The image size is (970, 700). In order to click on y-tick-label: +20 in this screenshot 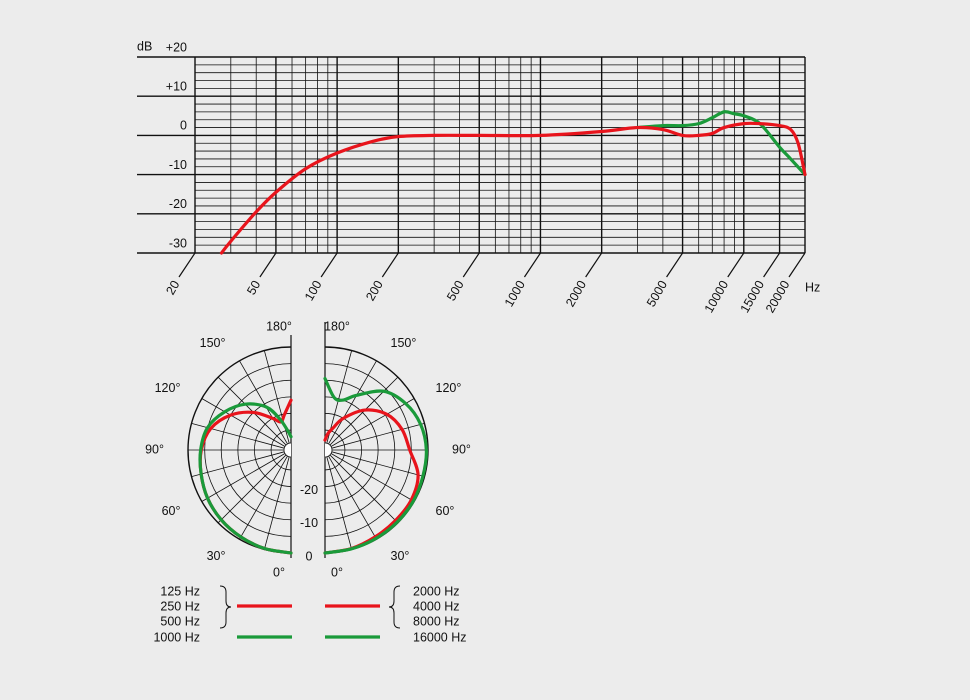, I will do `click(176, 47)`.